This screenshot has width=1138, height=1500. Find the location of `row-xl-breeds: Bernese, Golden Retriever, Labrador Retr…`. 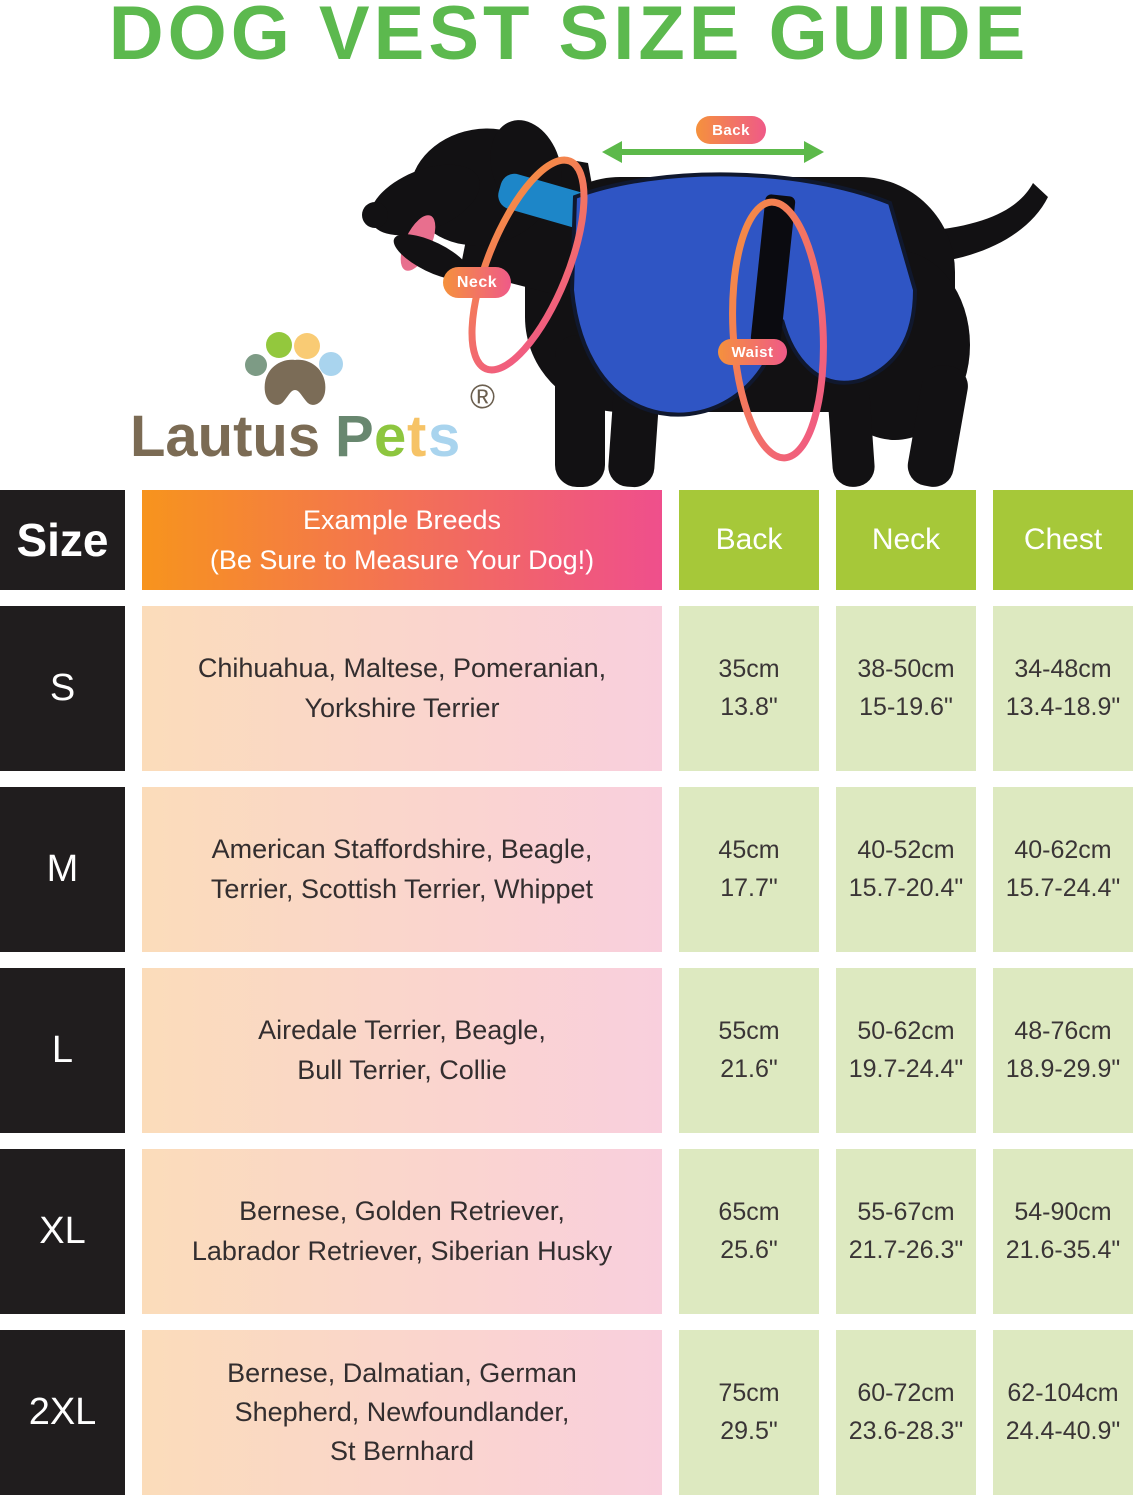

row-xl-breeds: Bernese, Golden Retriever, Labrador Retr… is located at coordinates (402, 1231).